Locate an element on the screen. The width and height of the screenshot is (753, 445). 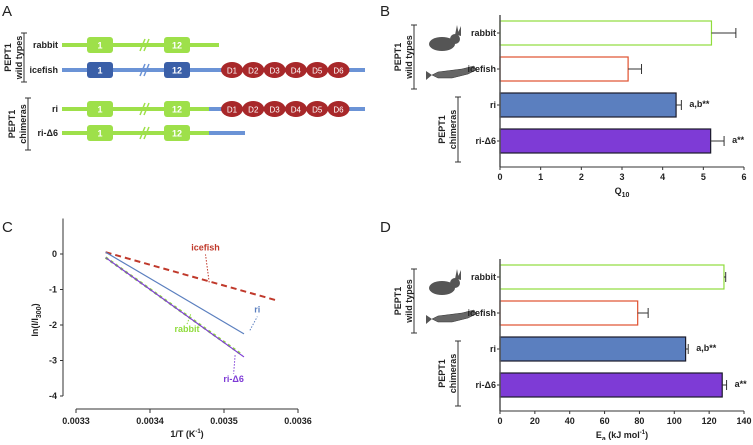
rabbit-icon is located at coordinates (445, 282).